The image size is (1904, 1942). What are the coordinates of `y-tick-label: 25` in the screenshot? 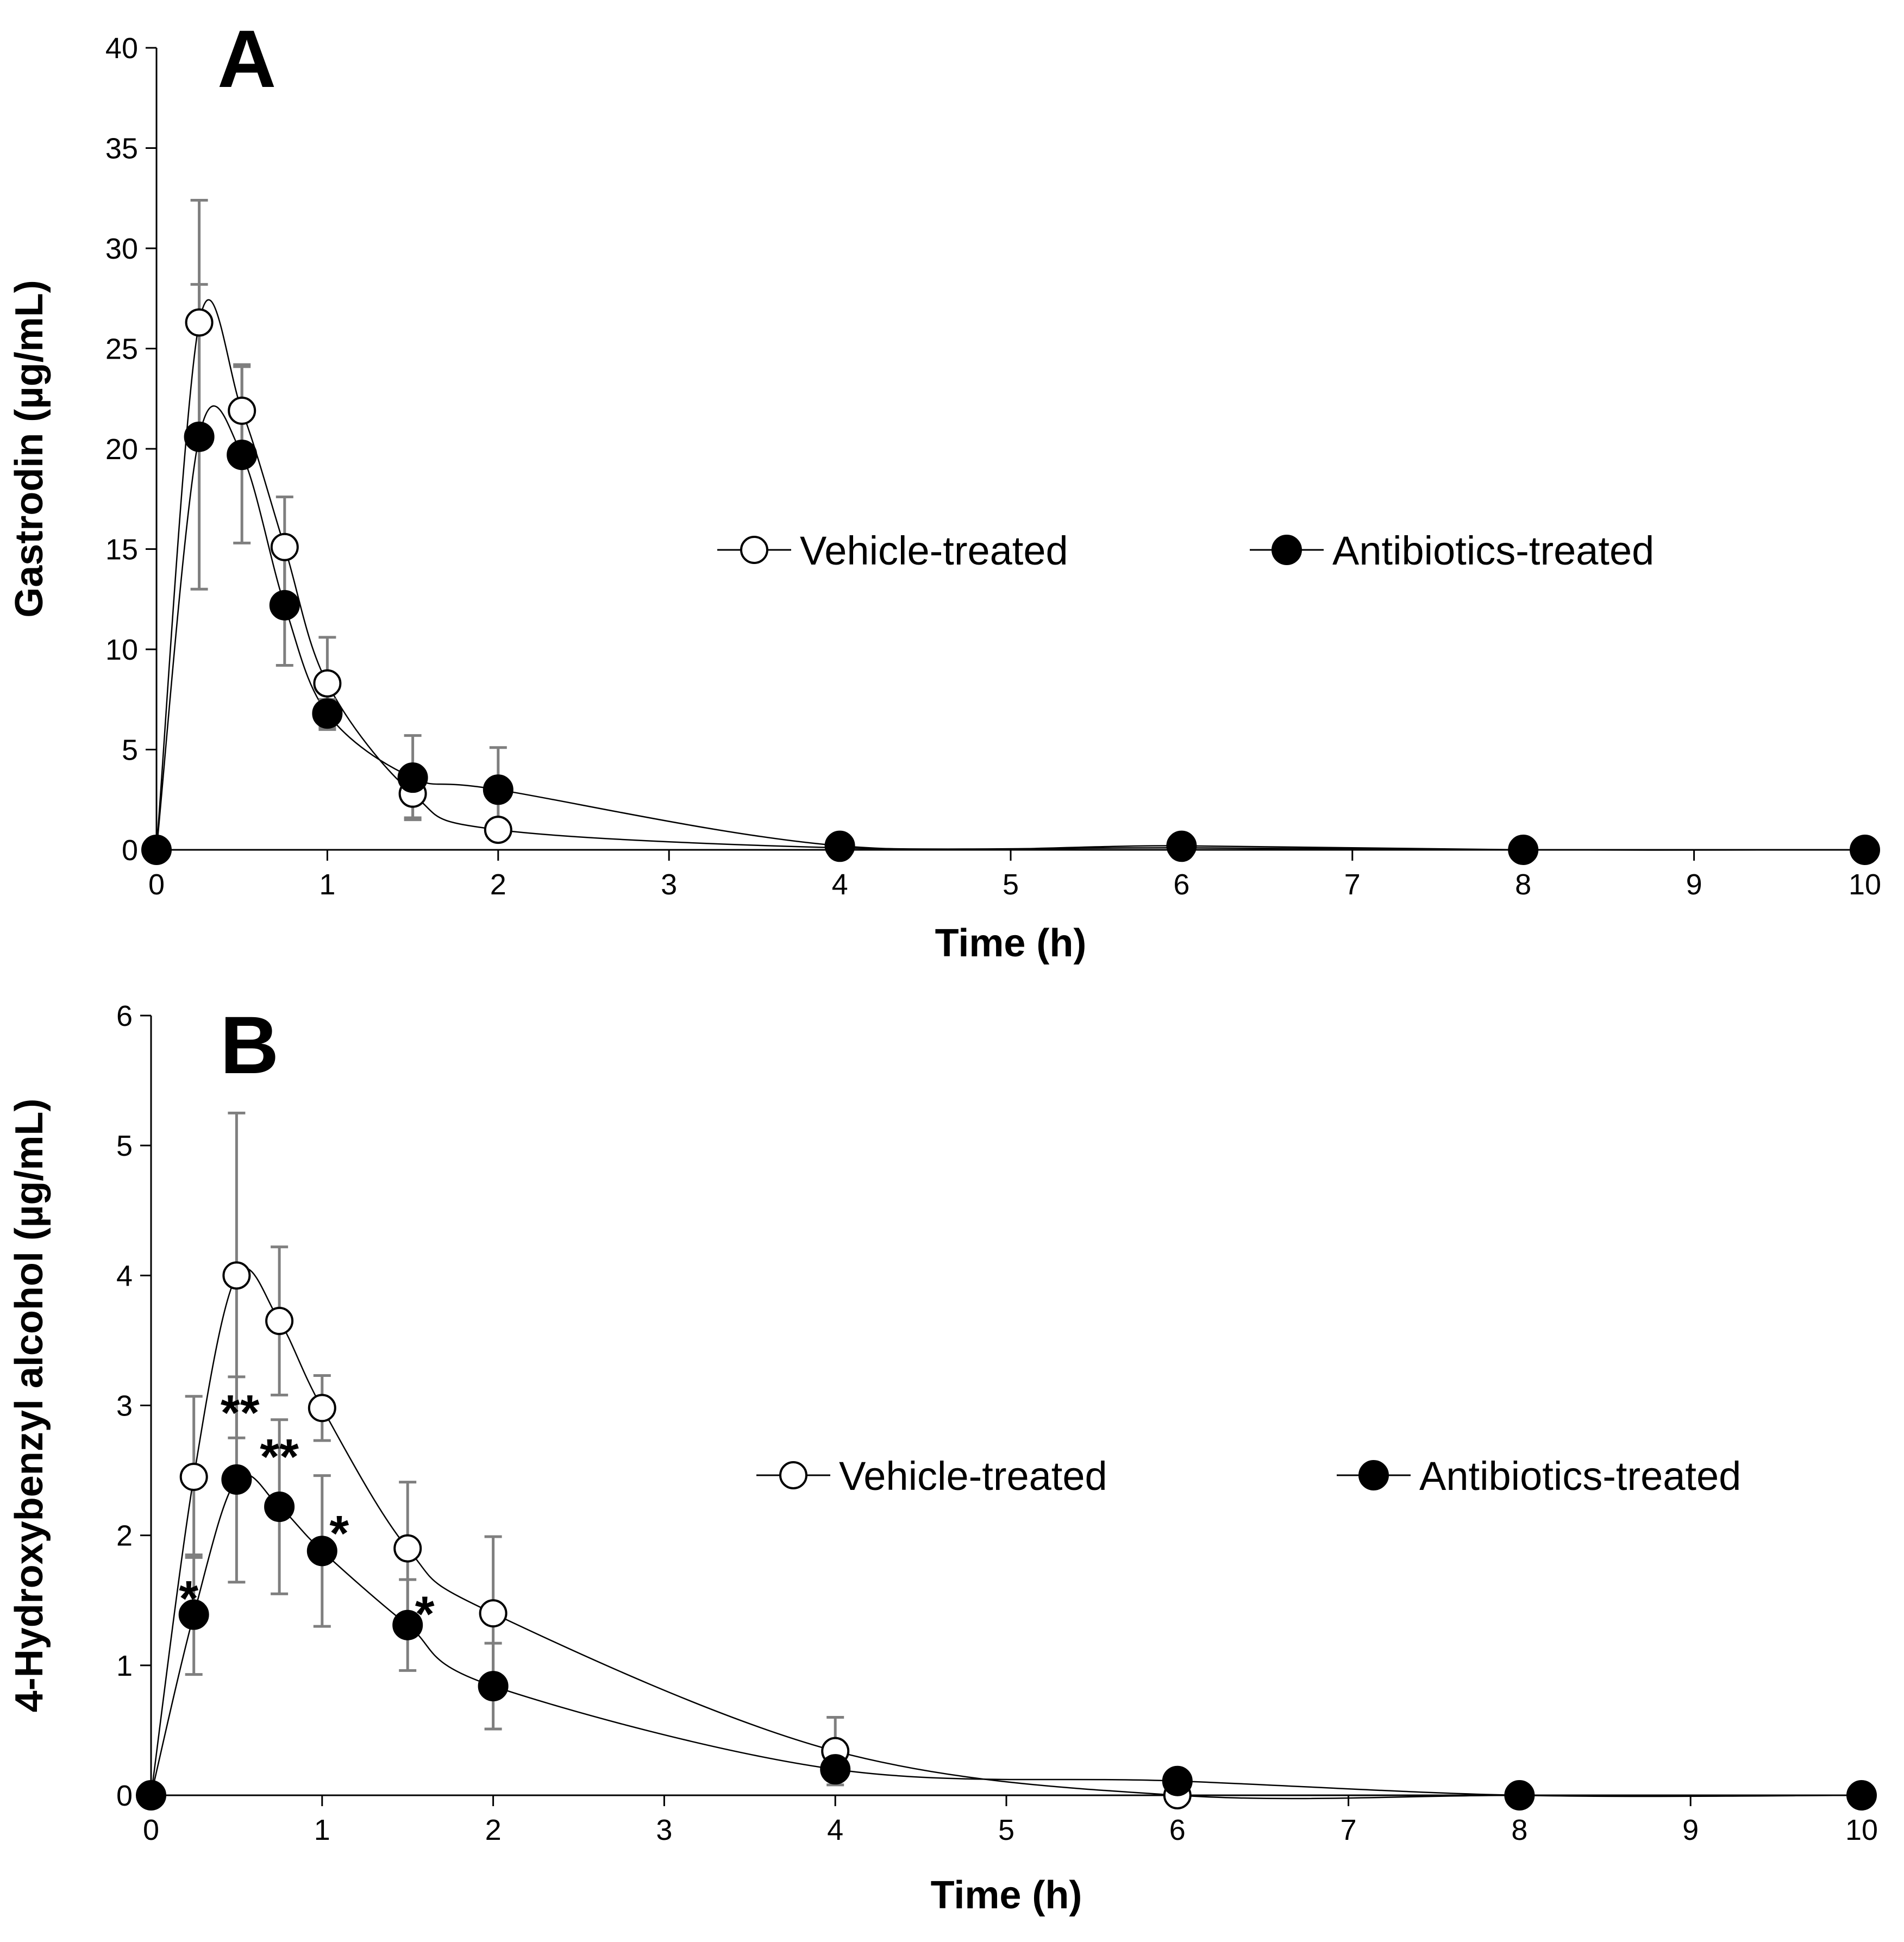 It's located at (121, 349).